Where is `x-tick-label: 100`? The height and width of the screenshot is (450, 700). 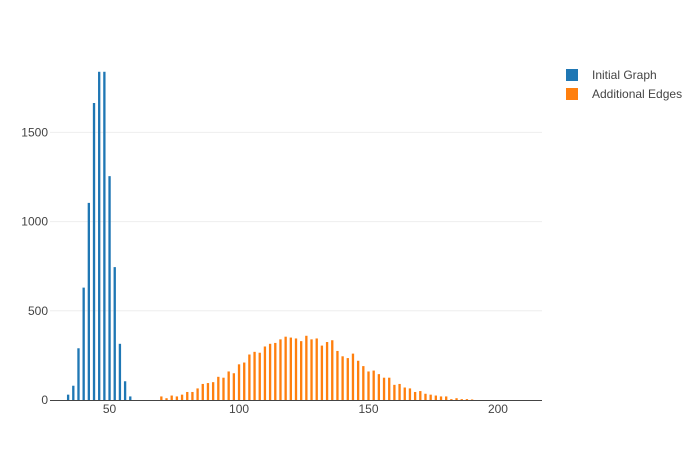
x-tick-label: 100 is located at coordinates (239, 409).